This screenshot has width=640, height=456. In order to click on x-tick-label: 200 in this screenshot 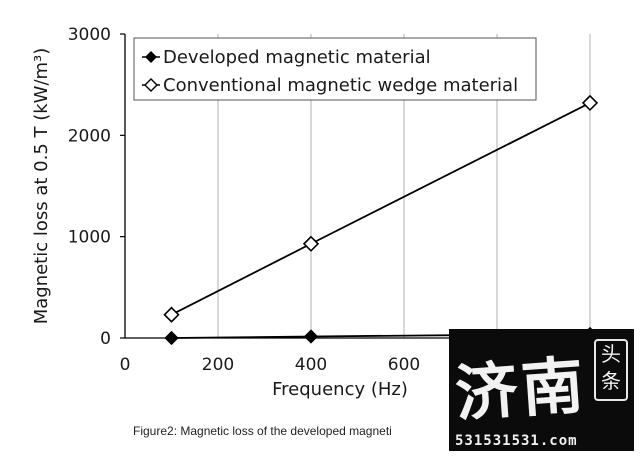, I will do `click(218, 365)`.